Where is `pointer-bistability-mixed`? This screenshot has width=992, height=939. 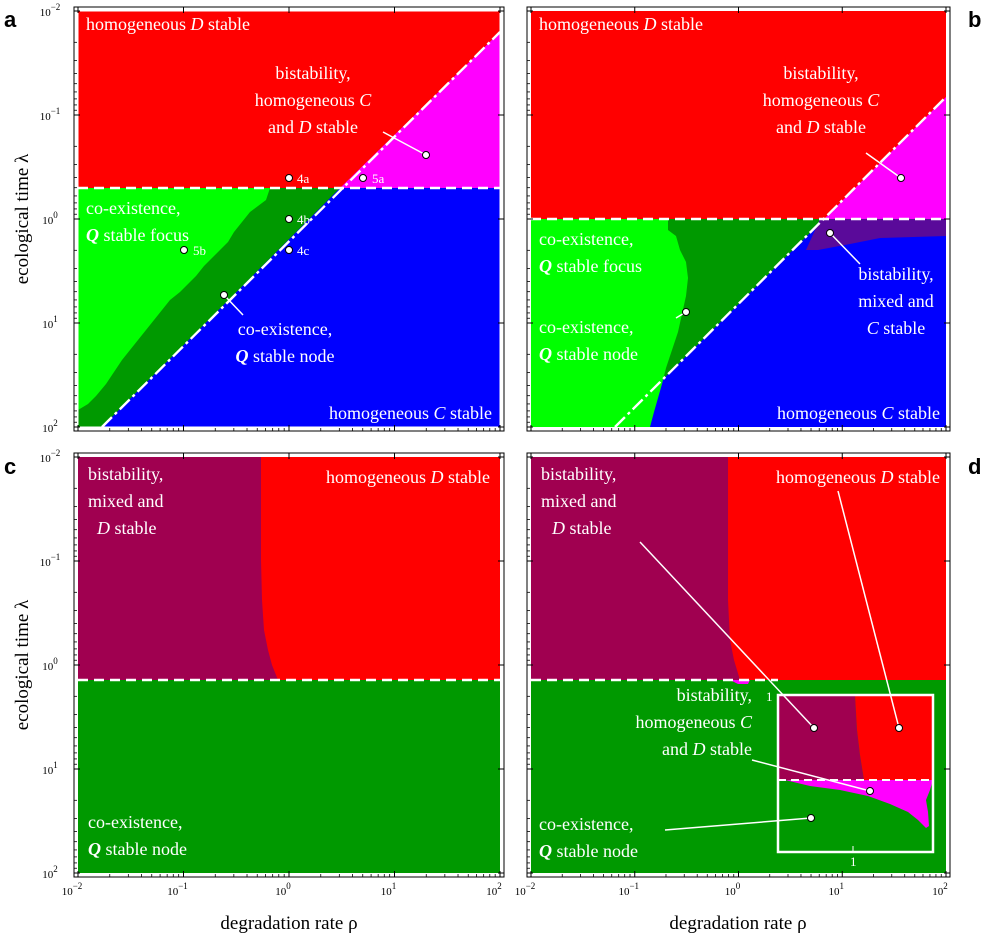 pointer-bistability-mixed is located at coordinates (845, 248).